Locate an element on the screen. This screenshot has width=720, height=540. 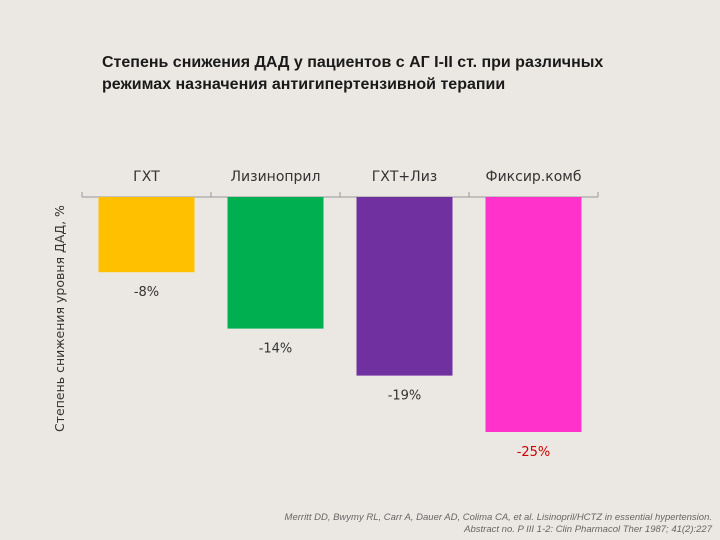
data-label-2: -14% is located at coordinates (276, 349).